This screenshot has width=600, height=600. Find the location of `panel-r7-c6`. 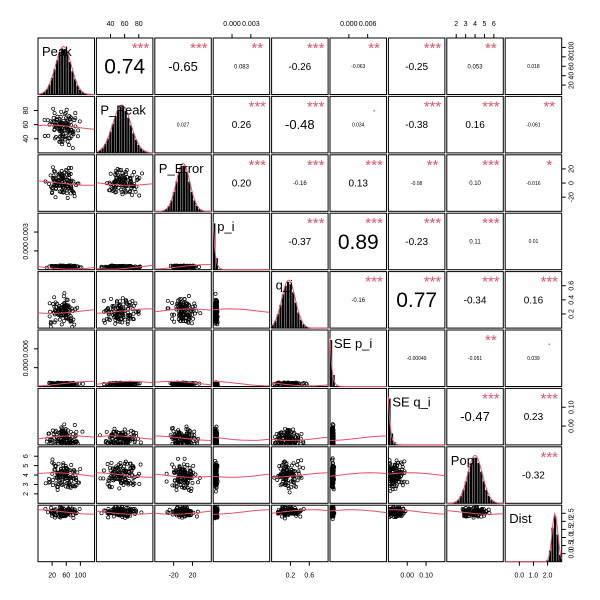

panel-r7-c6 is located at coordinates (416, 475).